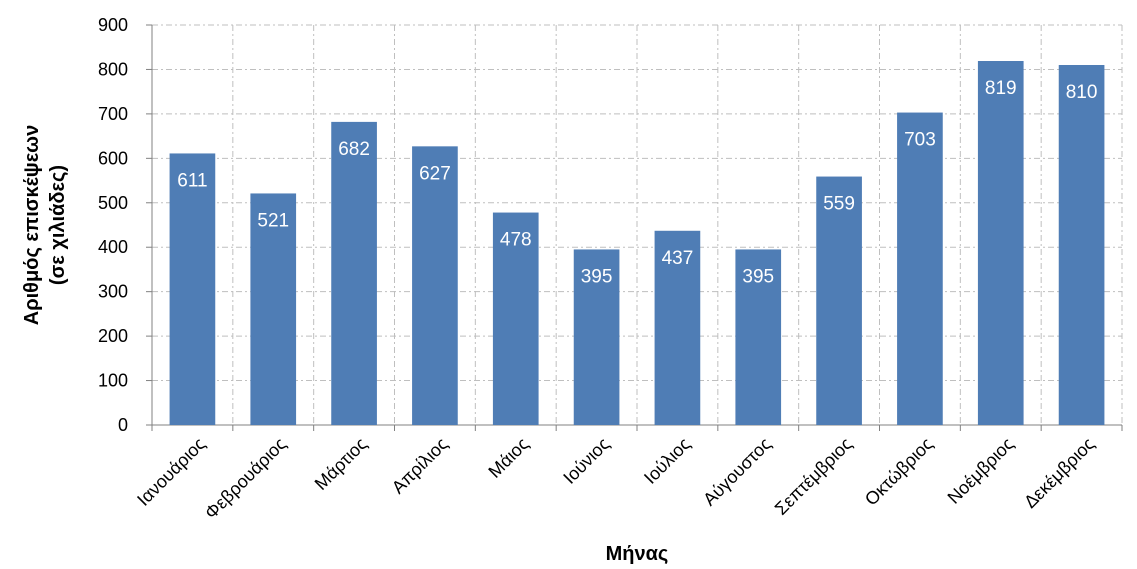 This screenshot has height=569, width=1137. I want to click on data-label: 611, so click(192, 180).